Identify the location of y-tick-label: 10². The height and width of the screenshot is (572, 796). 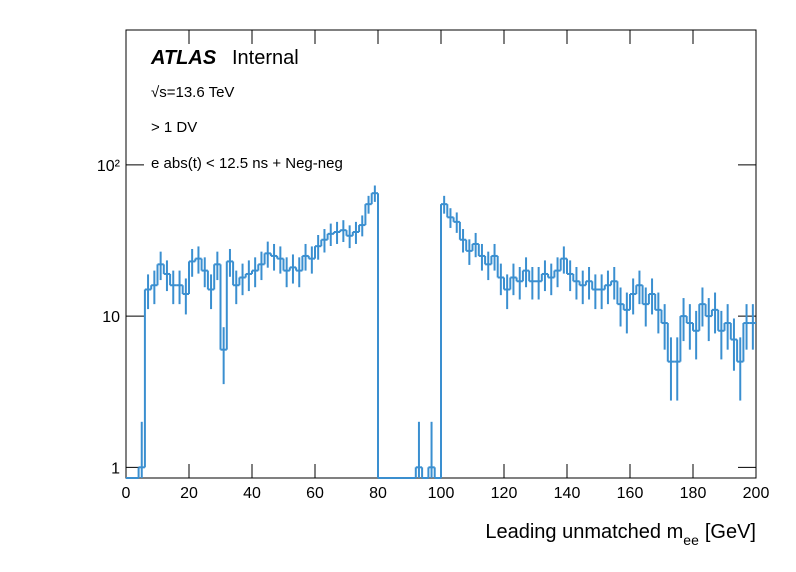
(109, 166).